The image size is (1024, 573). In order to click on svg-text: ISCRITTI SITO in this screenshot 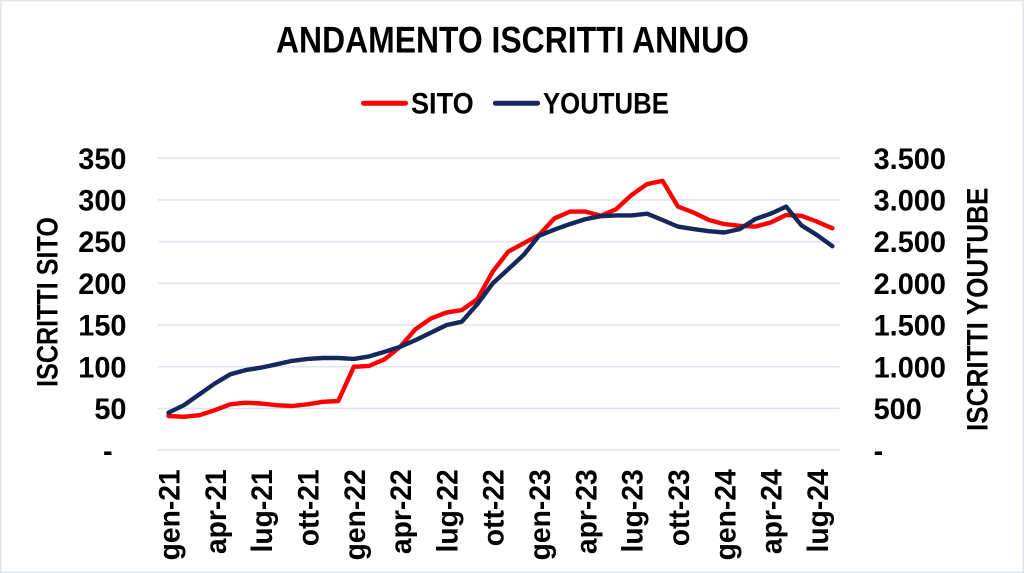, I will do `click(47, 302)`.